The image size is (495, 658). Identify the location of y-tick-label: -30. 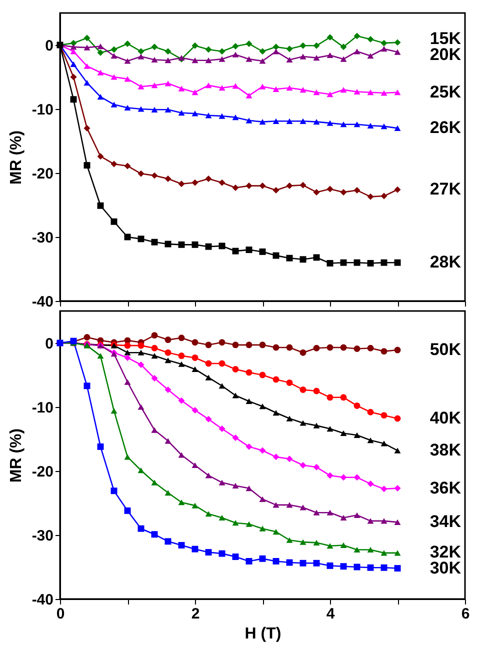
(43, 536).